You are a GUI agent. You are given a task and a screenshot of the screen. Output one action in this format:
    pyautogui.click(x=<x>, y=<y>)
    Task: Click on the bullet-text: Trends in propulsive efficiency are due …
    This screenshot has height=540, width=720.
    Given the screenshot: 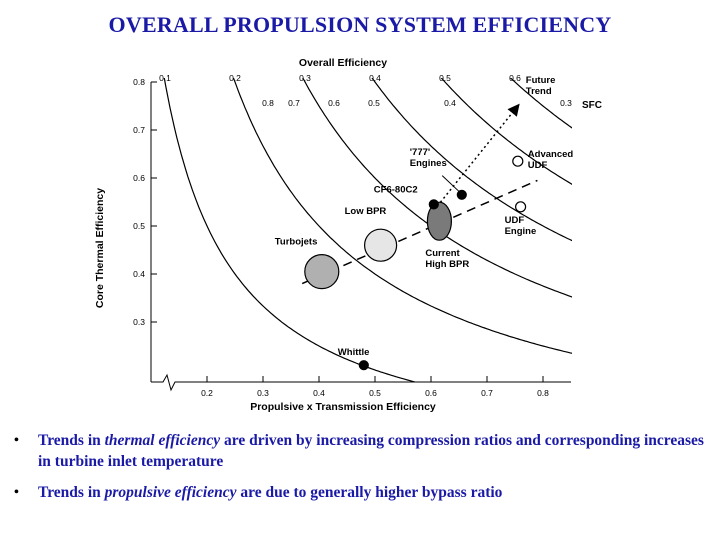 What is the action you would take?
    pyautogui.click(x=270, y=492)
    